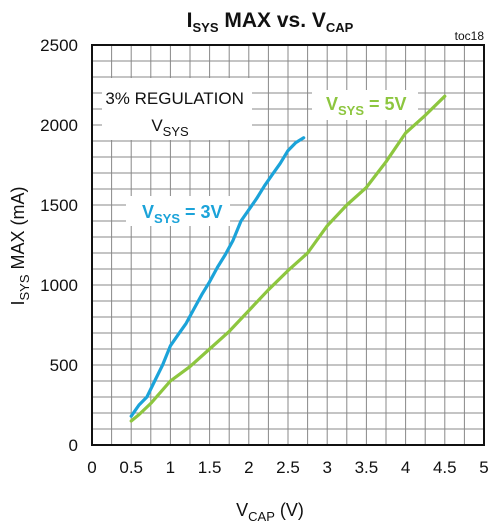 This screenshot has height=531, width=500. What do you see at coordinates (59, 245) in the screenshot?
I see `y-tick-labels: 0 500 1000 1500 2000 2500` at bounding box center [59, 245].